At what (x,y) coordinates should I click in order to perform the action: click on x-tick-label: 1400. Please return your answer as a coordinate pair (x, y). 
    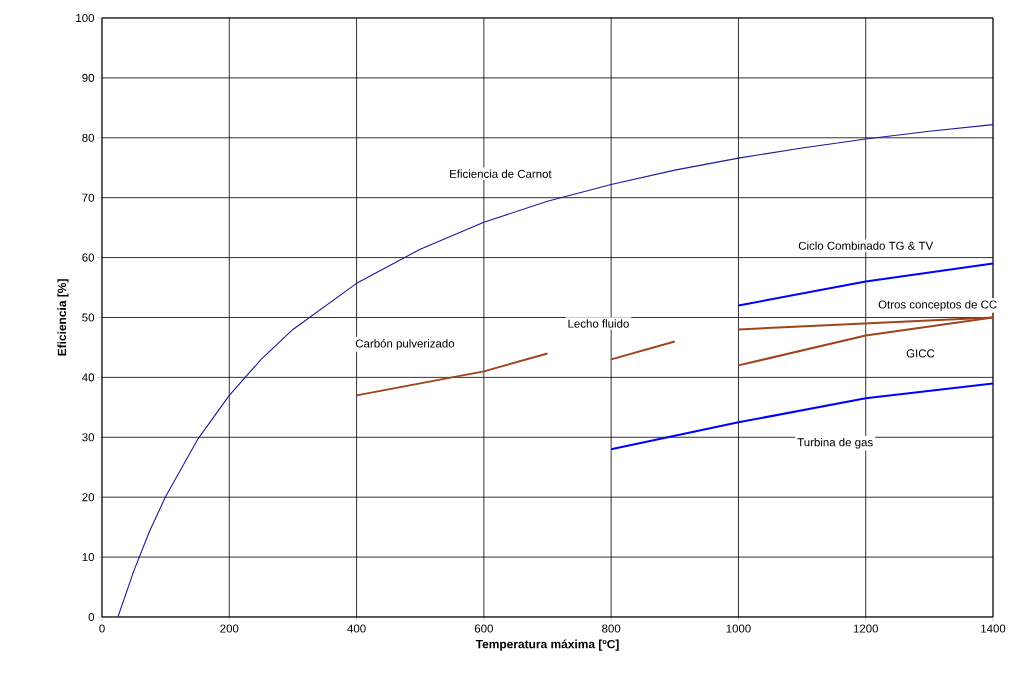
    Looking at the image, I should click on (993, 628).